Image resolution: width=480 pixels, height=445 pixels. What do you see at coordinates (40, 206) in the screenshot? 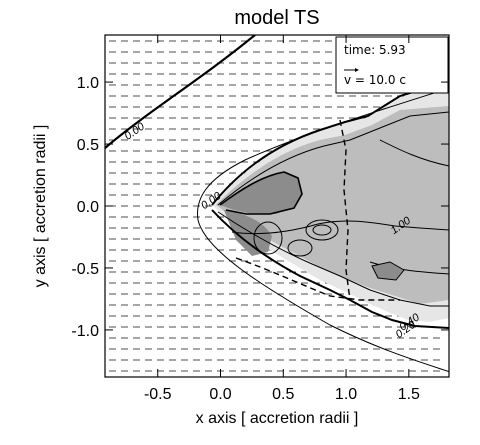
I see `y-axis-label: y axis [ accretion radii ]` at bounding box center [40, 206].